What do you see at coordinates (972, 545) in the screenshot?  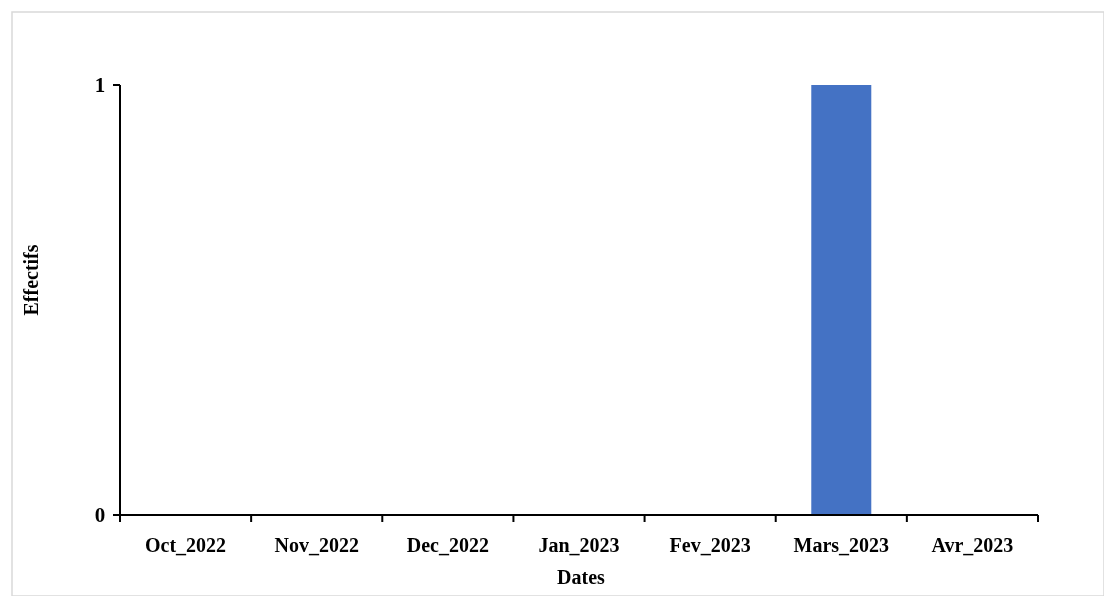 I see `x-tick-label: Avr_2023` at bounding box center [972, 545].